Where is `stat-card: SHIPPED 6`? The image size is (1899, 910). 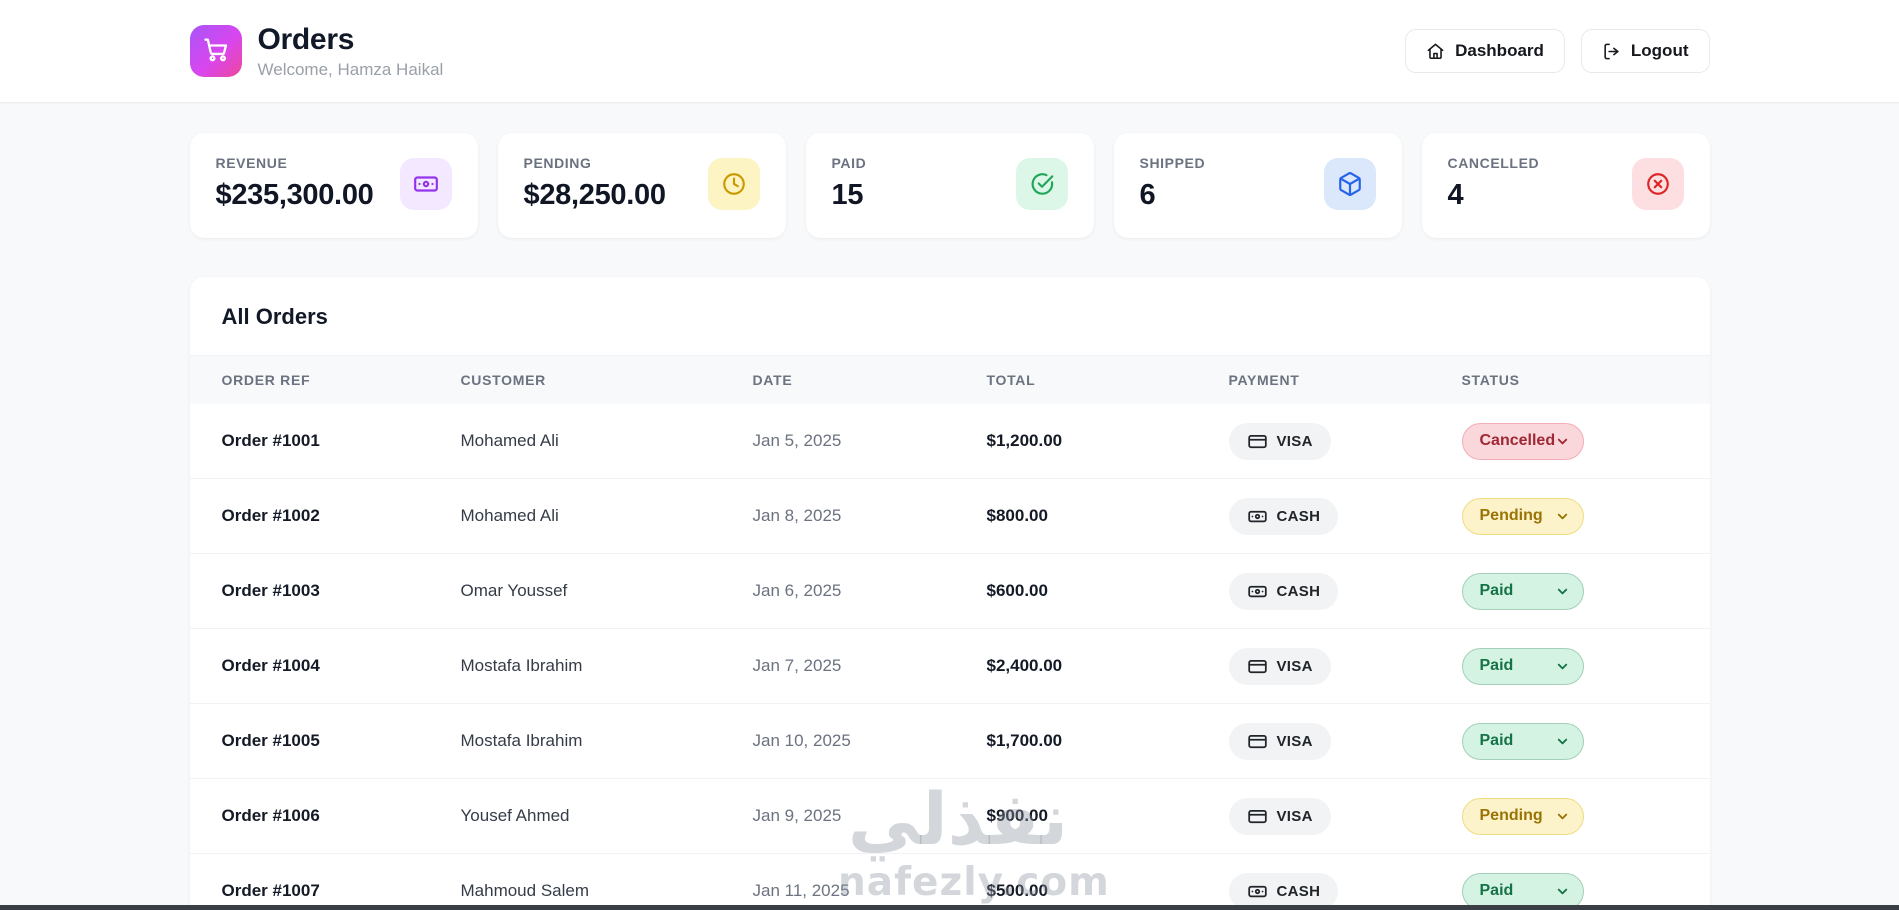
stat-card: SHIPPED 6 is located at coordinates (1257, 185).